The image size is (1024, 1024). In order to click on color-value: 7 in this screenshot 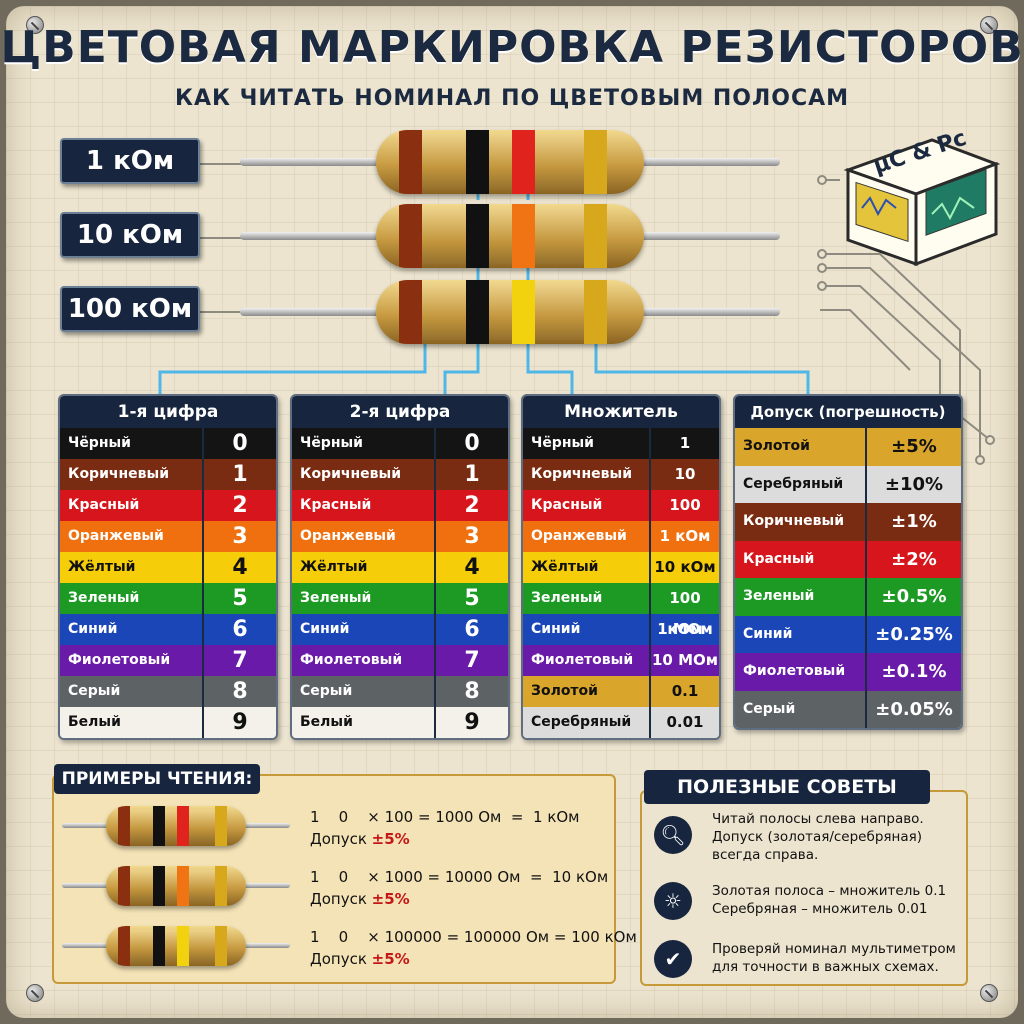, I will do `click(471, 660)`.